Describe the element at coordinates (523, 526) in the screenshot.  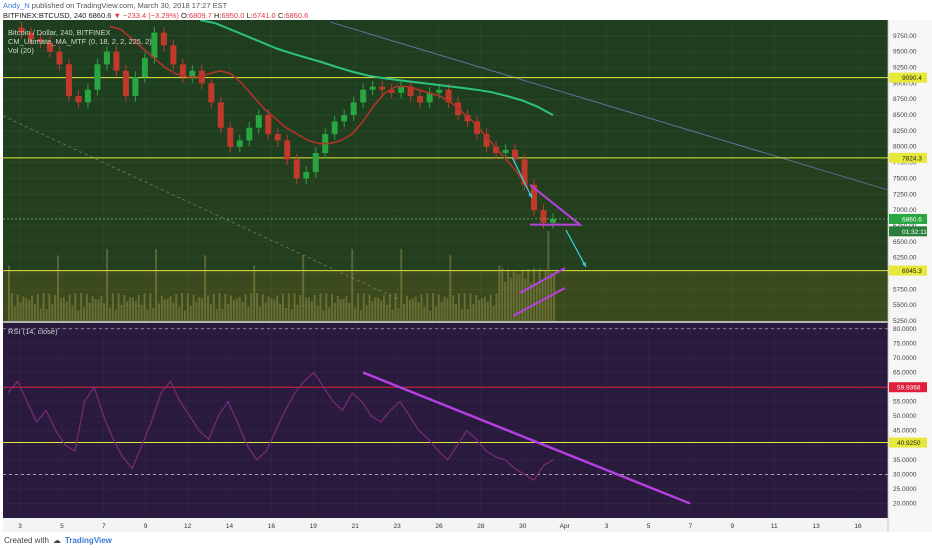
I see `time-tick-label: 30` at that location.